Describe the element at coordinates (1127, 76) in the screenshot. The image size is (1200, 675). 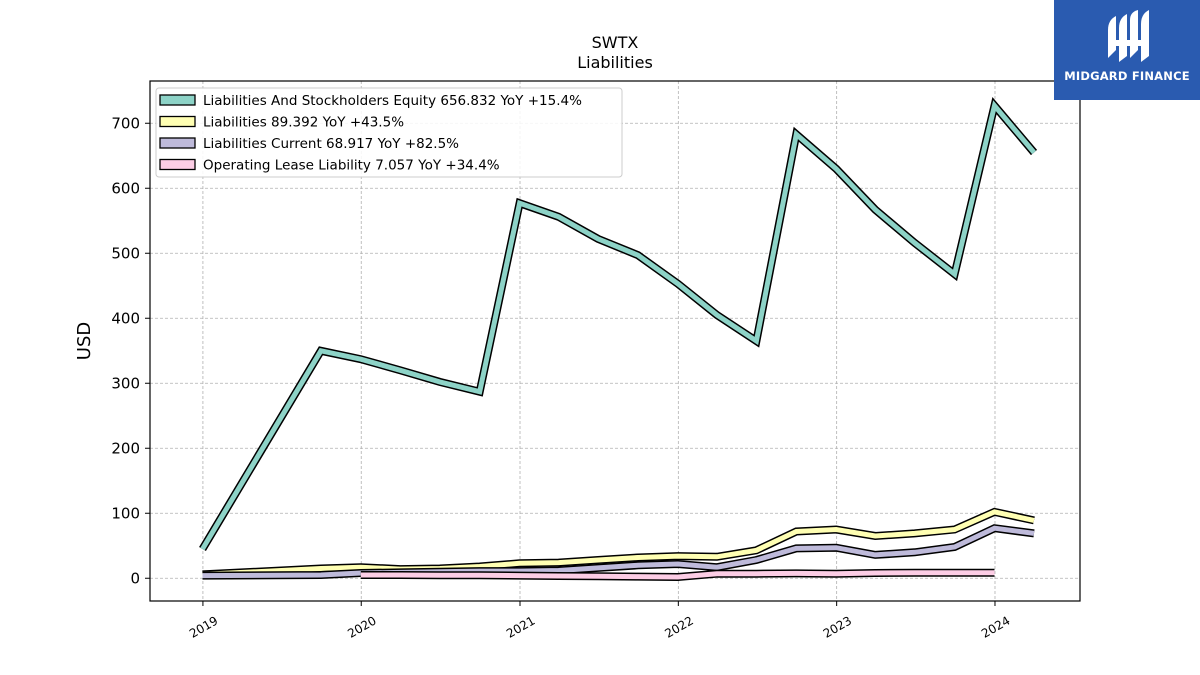
I see `brand-name: MIDGARD FINANCE` at that location.